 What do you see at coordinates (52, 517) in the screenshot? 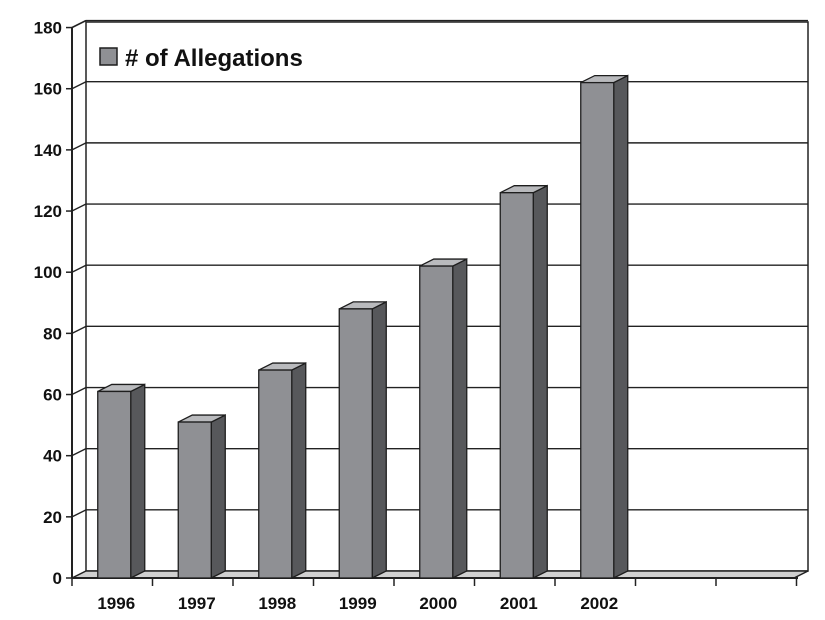
I see `y-tick-label: 20` at bounding box center [52, 517].